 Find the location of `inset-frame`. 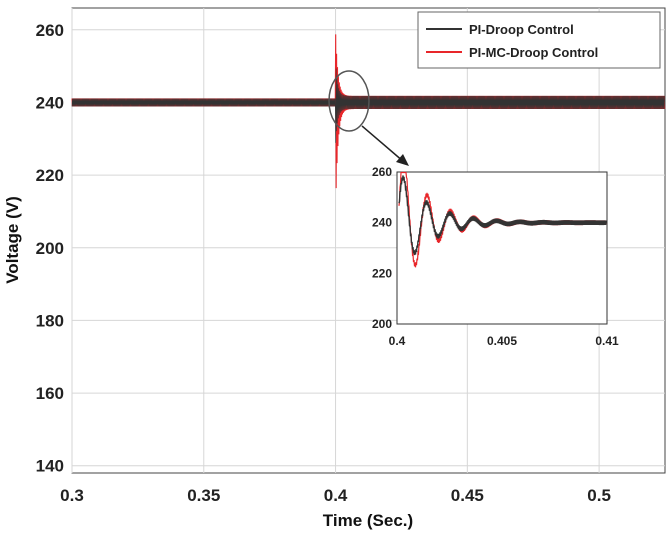

inset-frame is located at coordinates (502, 248).